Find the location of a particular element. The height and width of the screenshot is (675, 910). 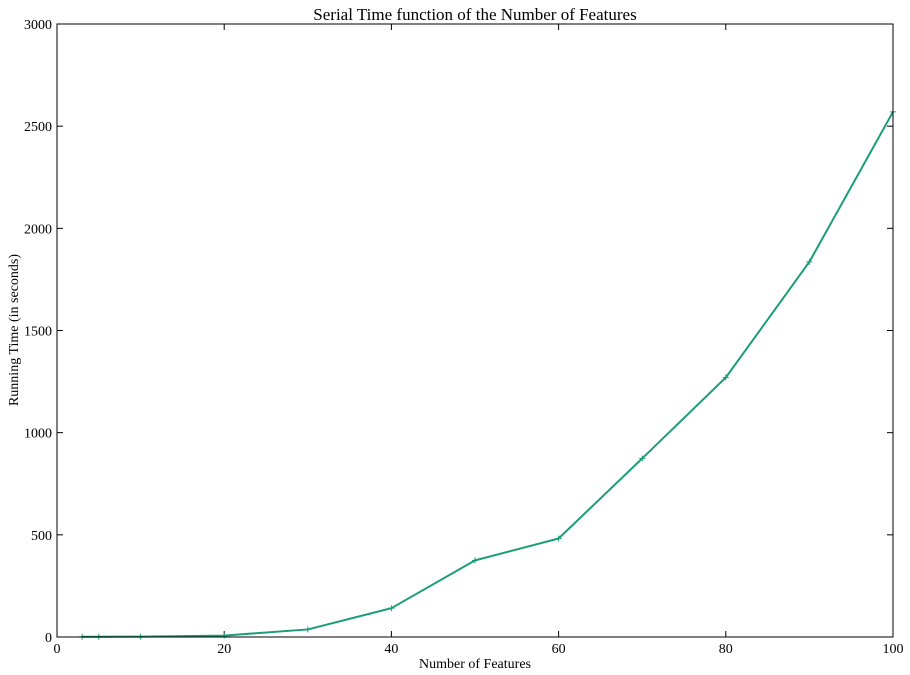

y-tick-label: 1500 is located at coordinates (38, 332).